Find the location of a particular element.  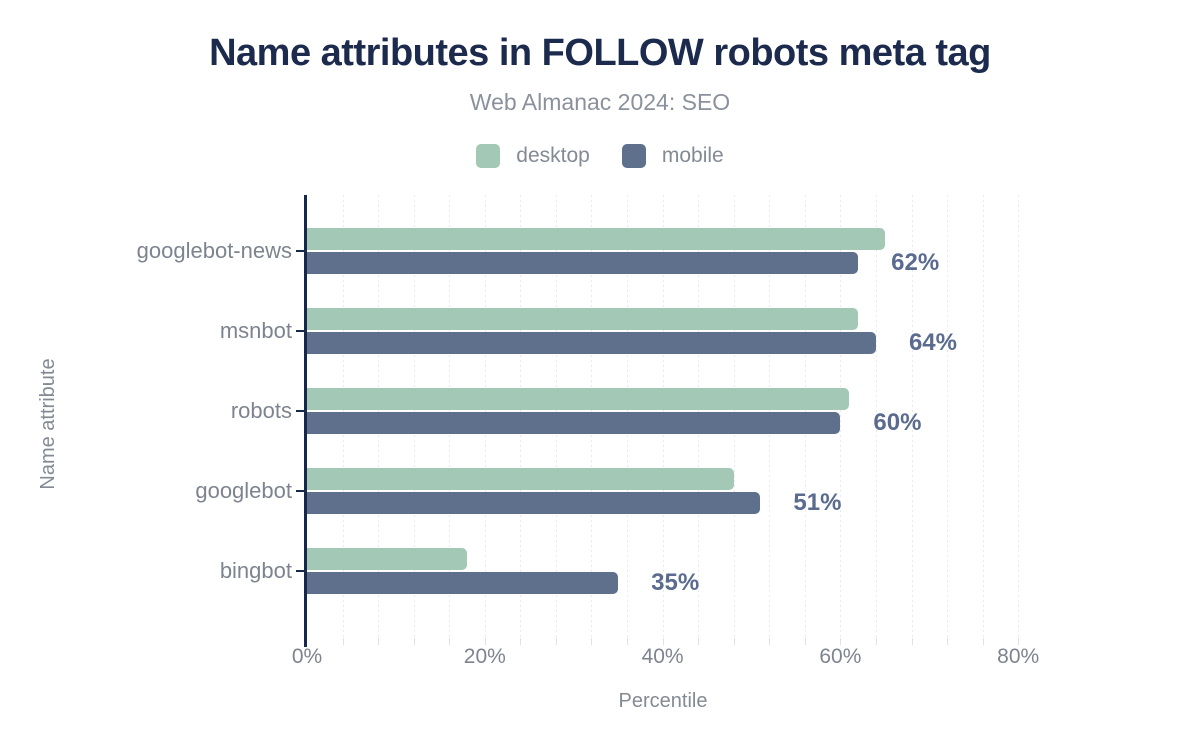

desktop-swatch-icon is located at coordinates (488, 156).